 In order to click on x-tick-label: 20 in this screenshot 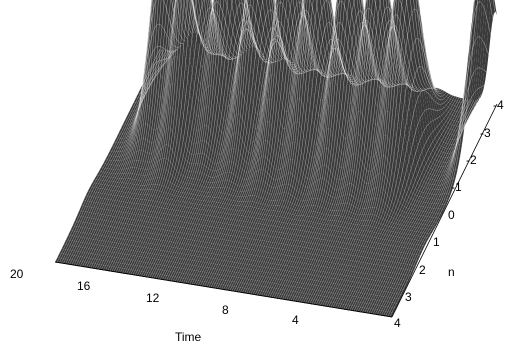, I will do `click(17, 274)`.